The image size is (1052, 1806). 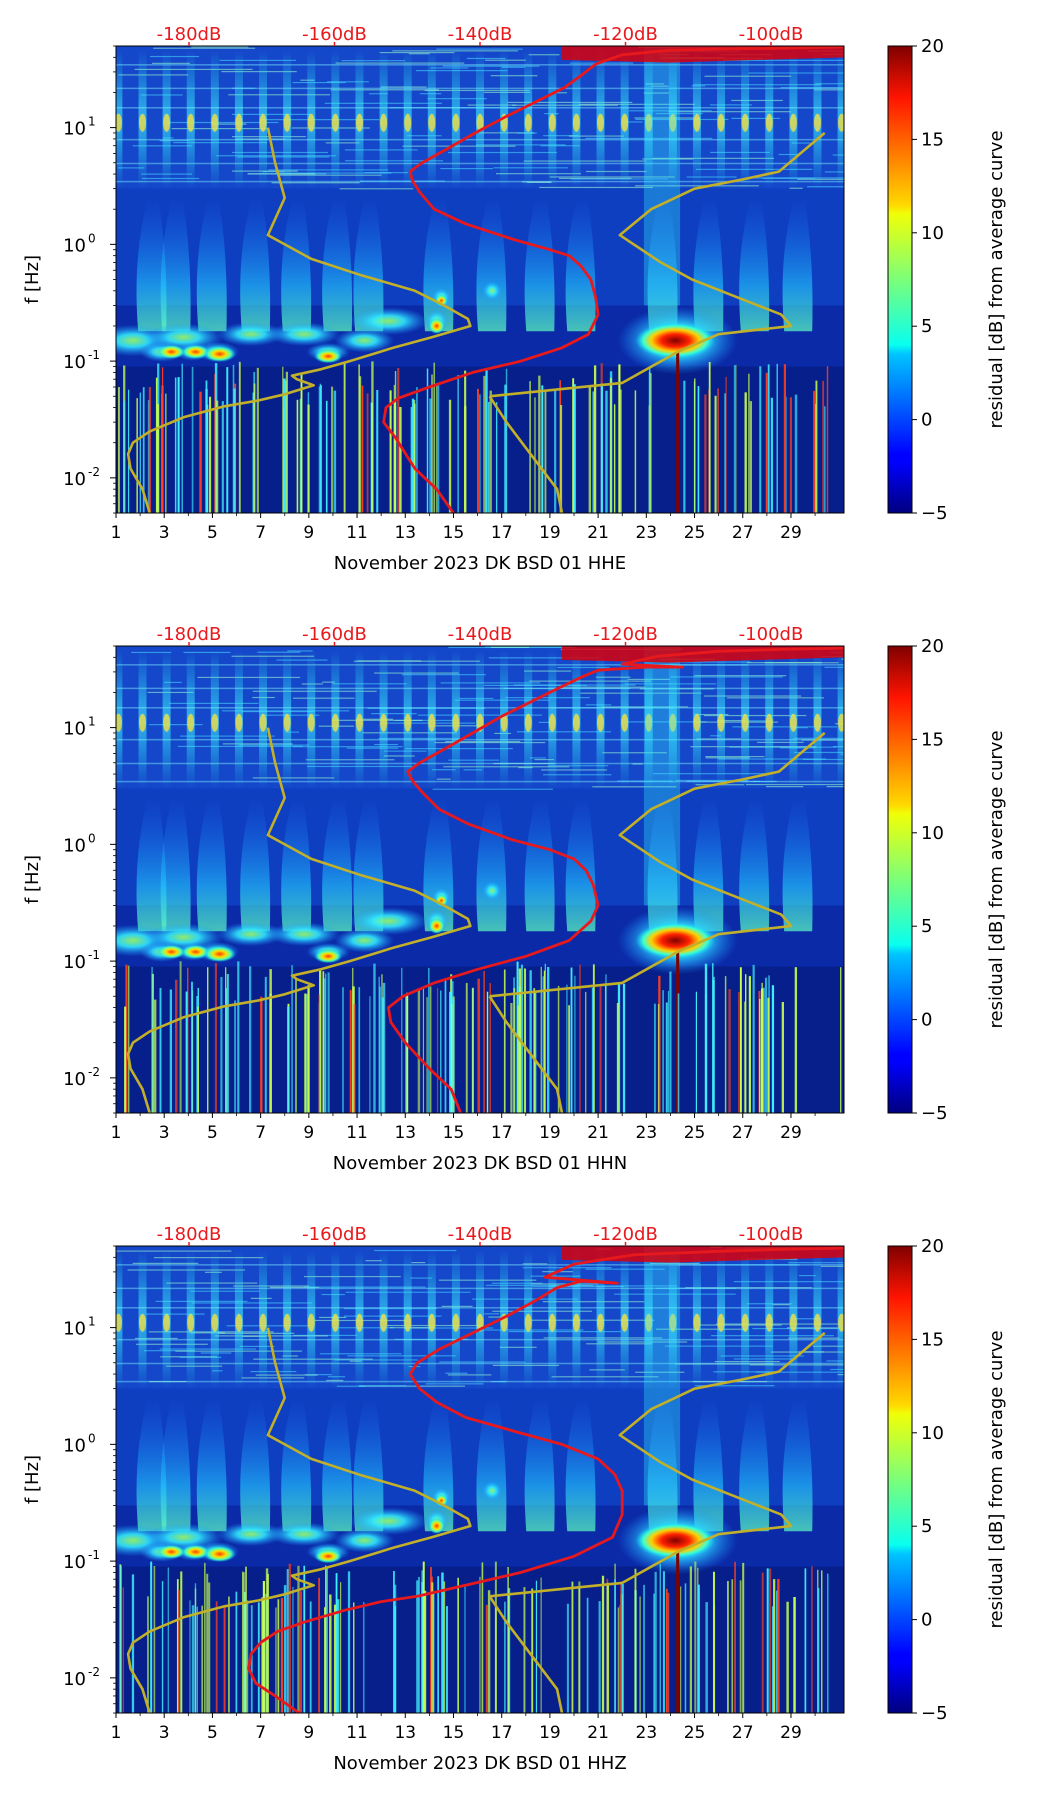 What do you see at coordinates (480, 1163) in the screenshot?
I see `x-axis-label: November 2023 DK BSD 01 HHN` at bounding box center [480, 1163].